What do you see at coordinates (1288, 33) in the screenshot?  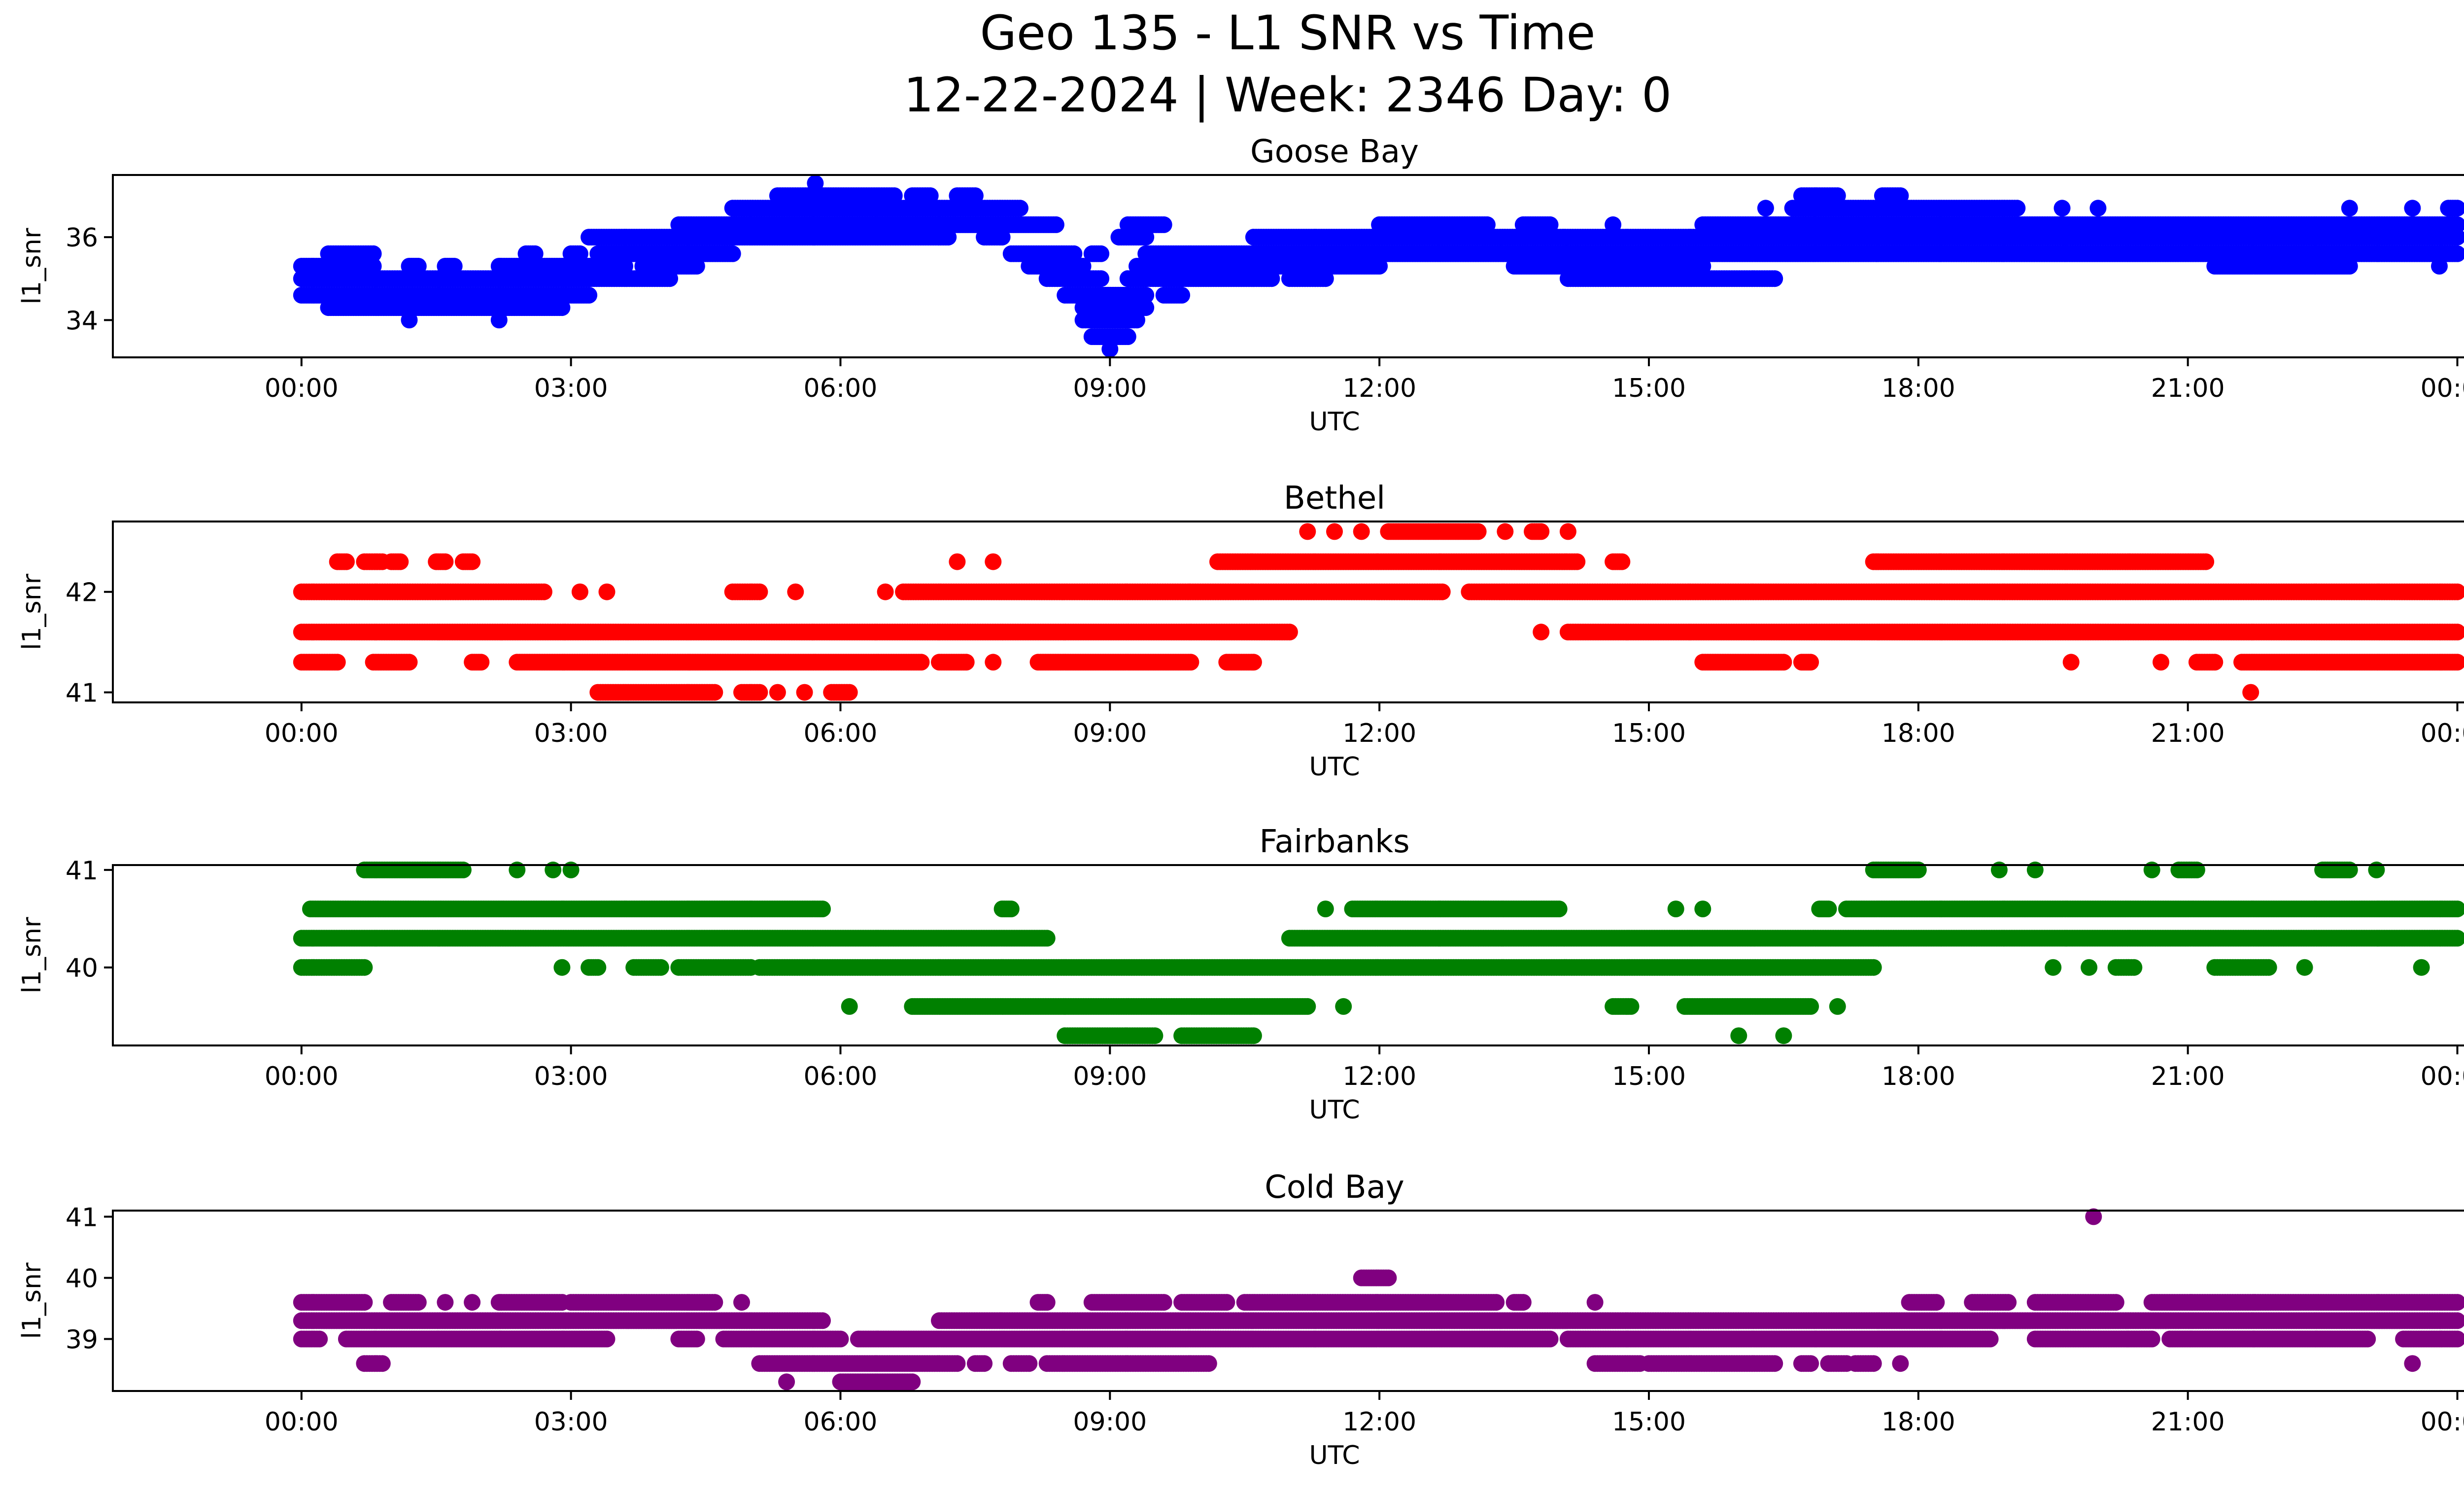 I see `figure-title-line1: Geo 135 - L1 SNR vs Time` at bounding box center [1288, 33].